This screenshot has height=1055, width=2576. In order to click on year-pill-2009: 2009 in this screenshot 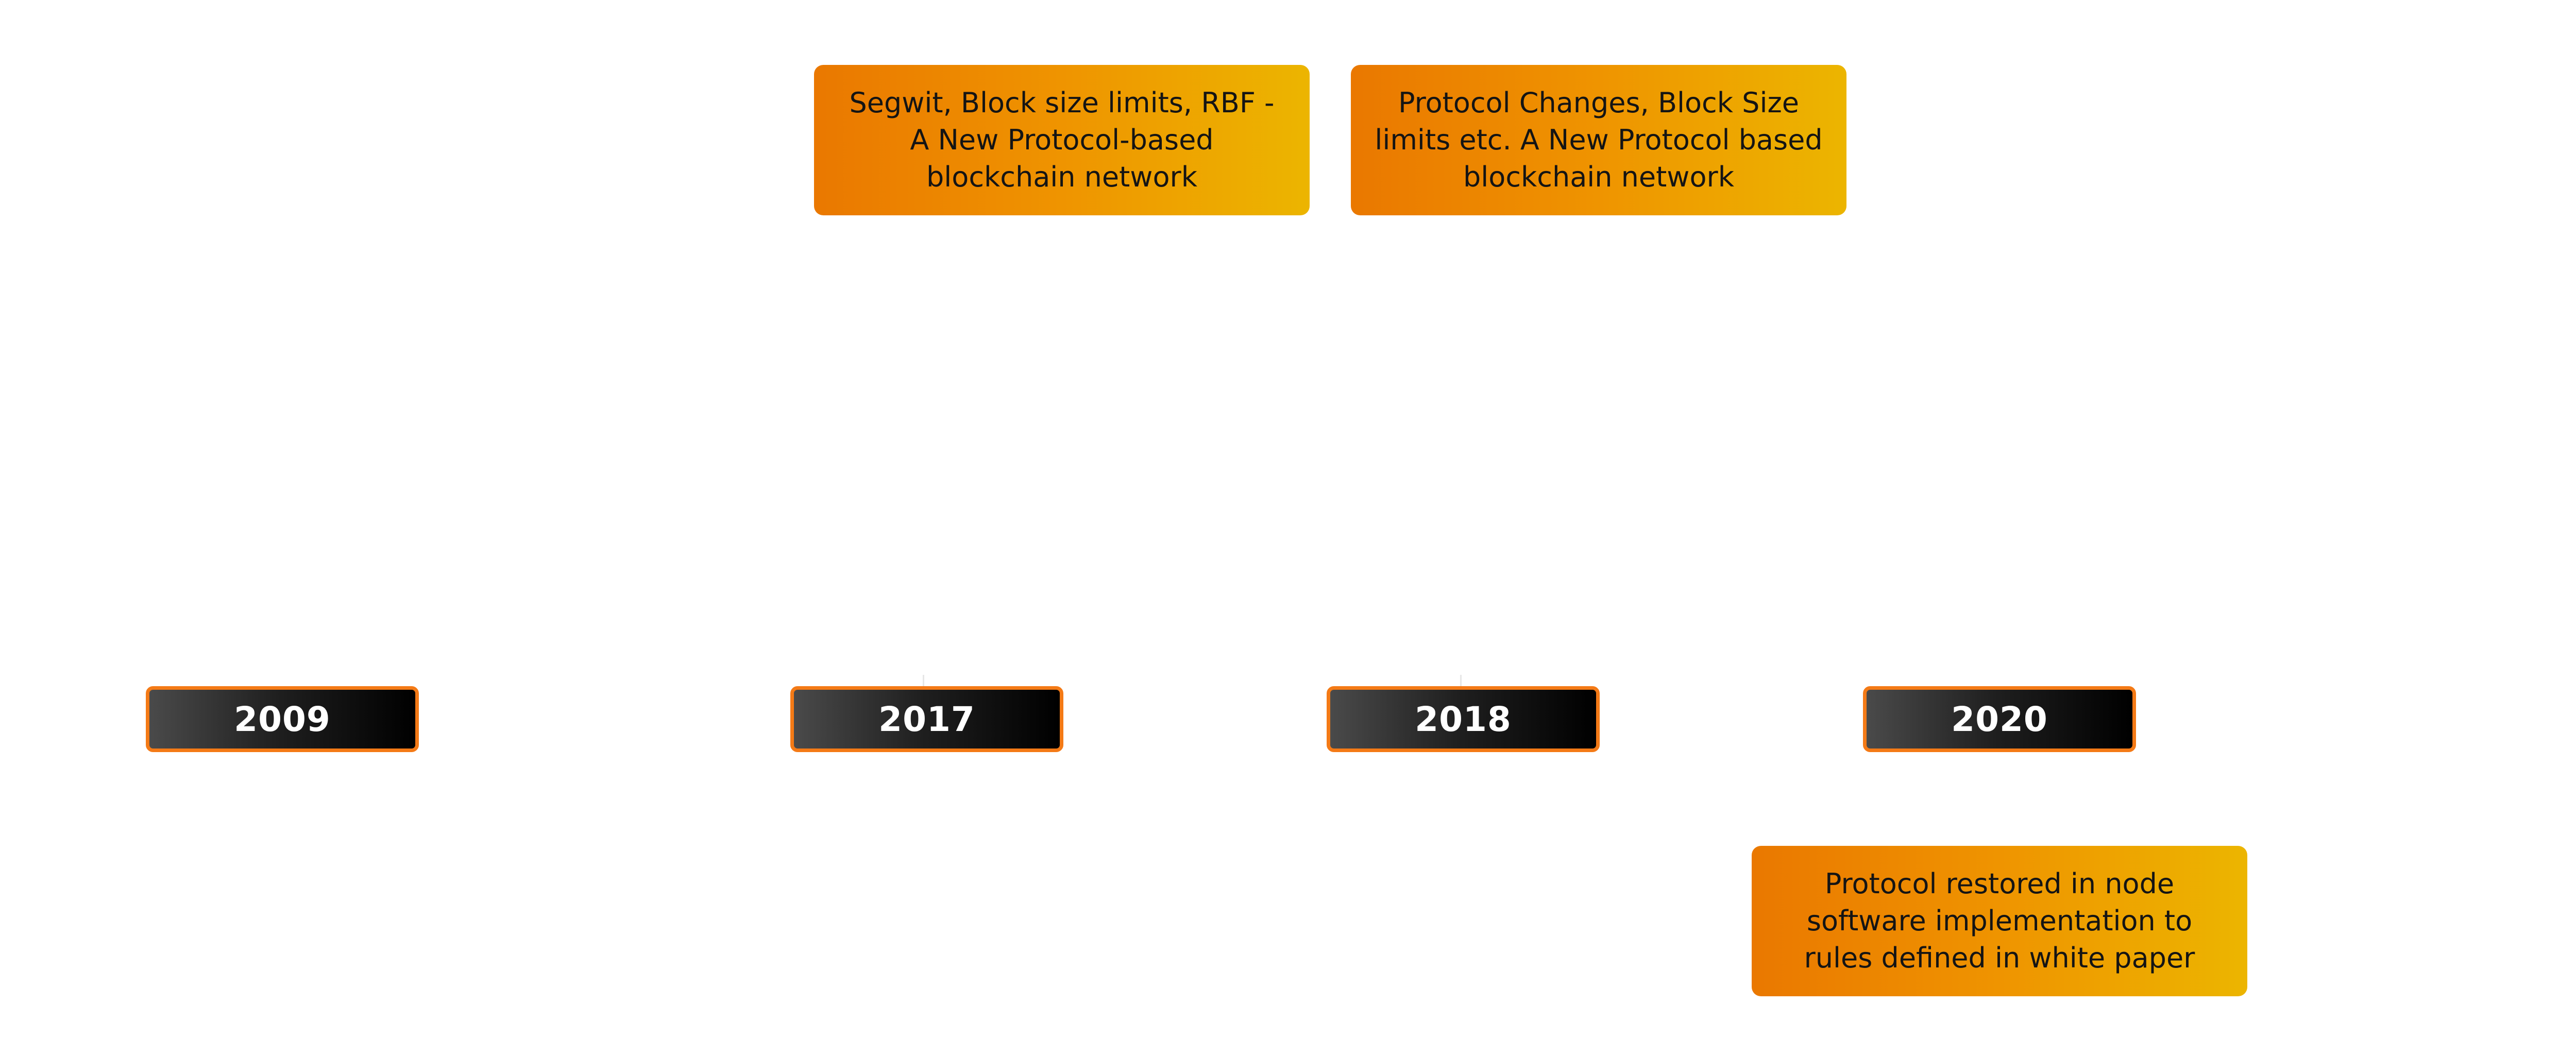, I will do `click(282, 719)`.